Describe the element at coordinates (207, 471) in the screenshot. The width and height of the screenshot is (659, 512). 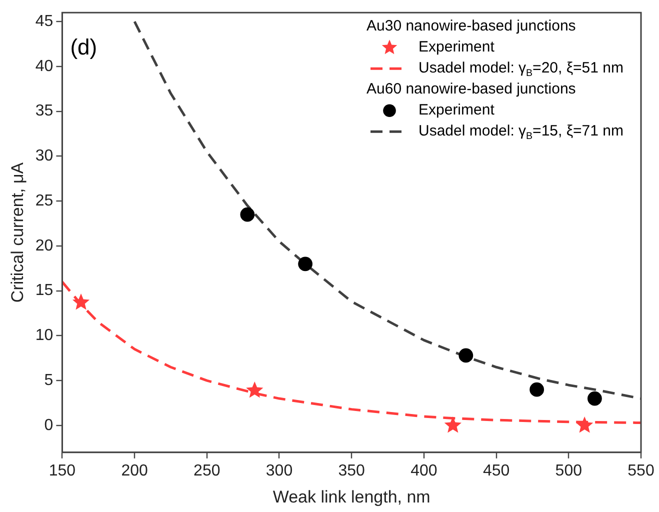
I see `x-tick-label: 250` at that location.